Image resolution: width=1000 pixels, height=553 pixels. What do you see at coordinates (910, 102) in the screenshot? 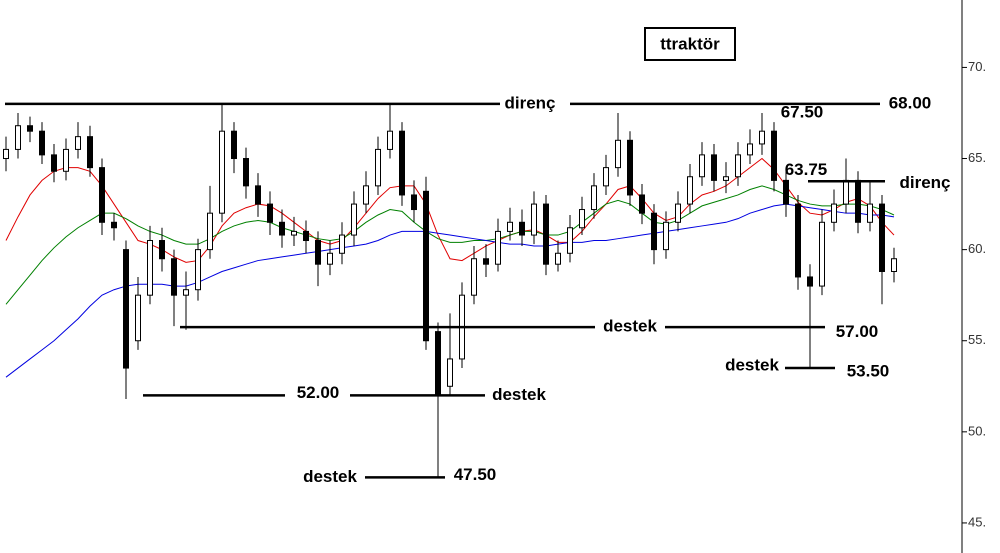
I see `level-value: 68.00` at bounding box center [910, 102].